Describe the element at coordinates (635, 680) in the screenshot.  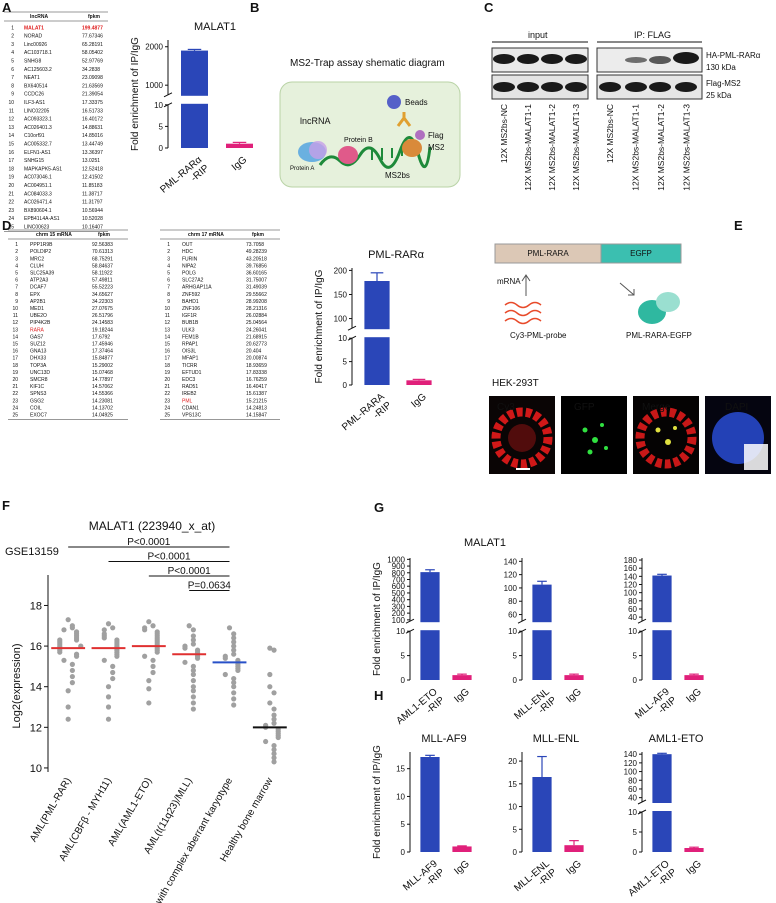
I see `y-tick-label: 0` at that location.